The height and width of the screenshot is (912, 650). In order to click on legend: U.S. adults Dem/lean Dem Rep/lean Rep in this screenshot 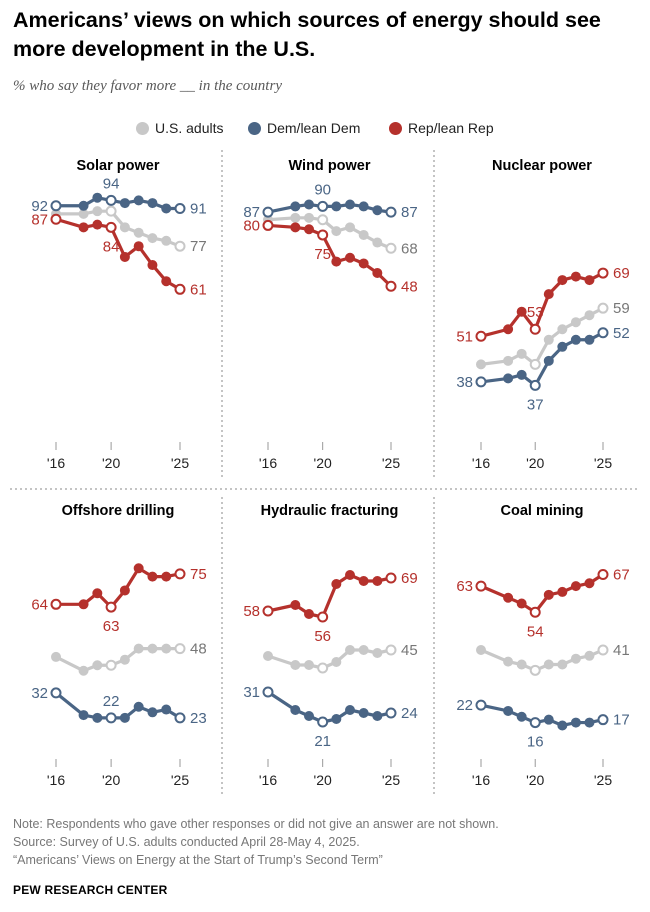, I will do `click(325, 128)`.